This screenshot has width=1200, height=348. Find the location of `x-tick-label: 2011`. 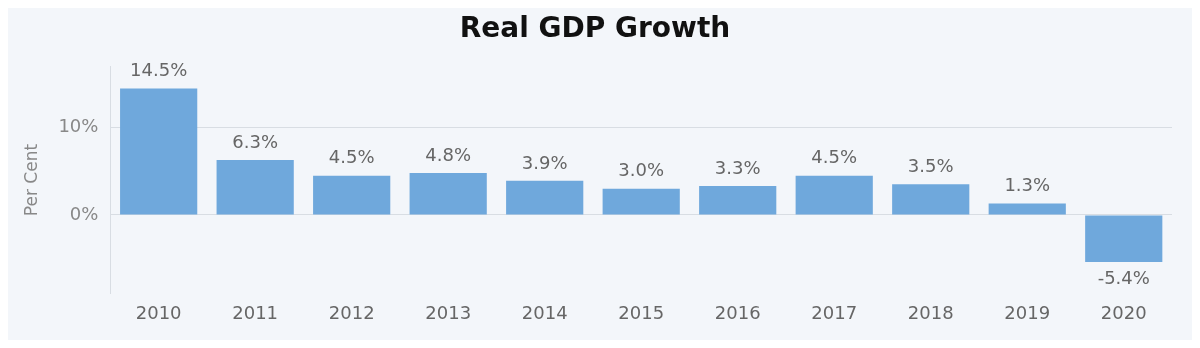

x-tick-label: 2011 is located at coordinates (255, 312).